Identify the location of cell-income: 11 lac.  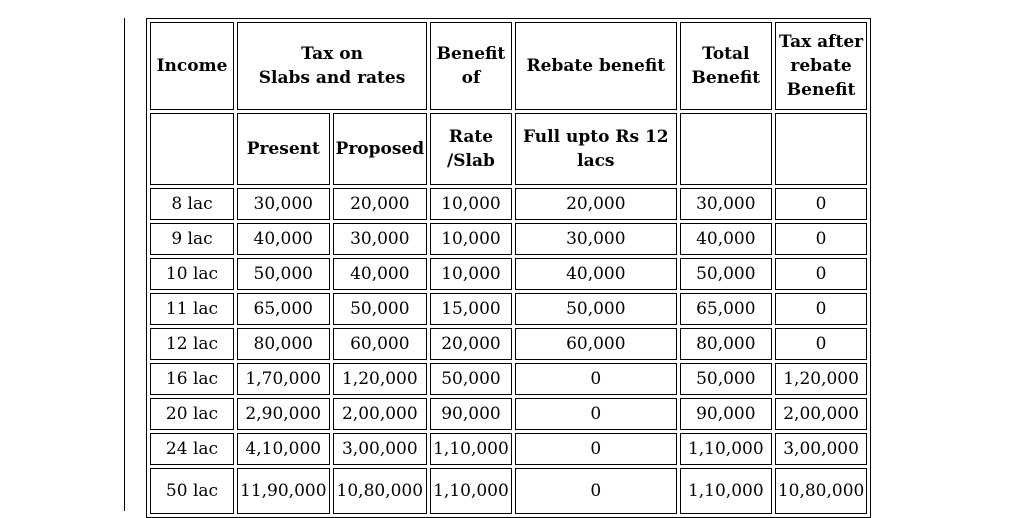
(192, 309).